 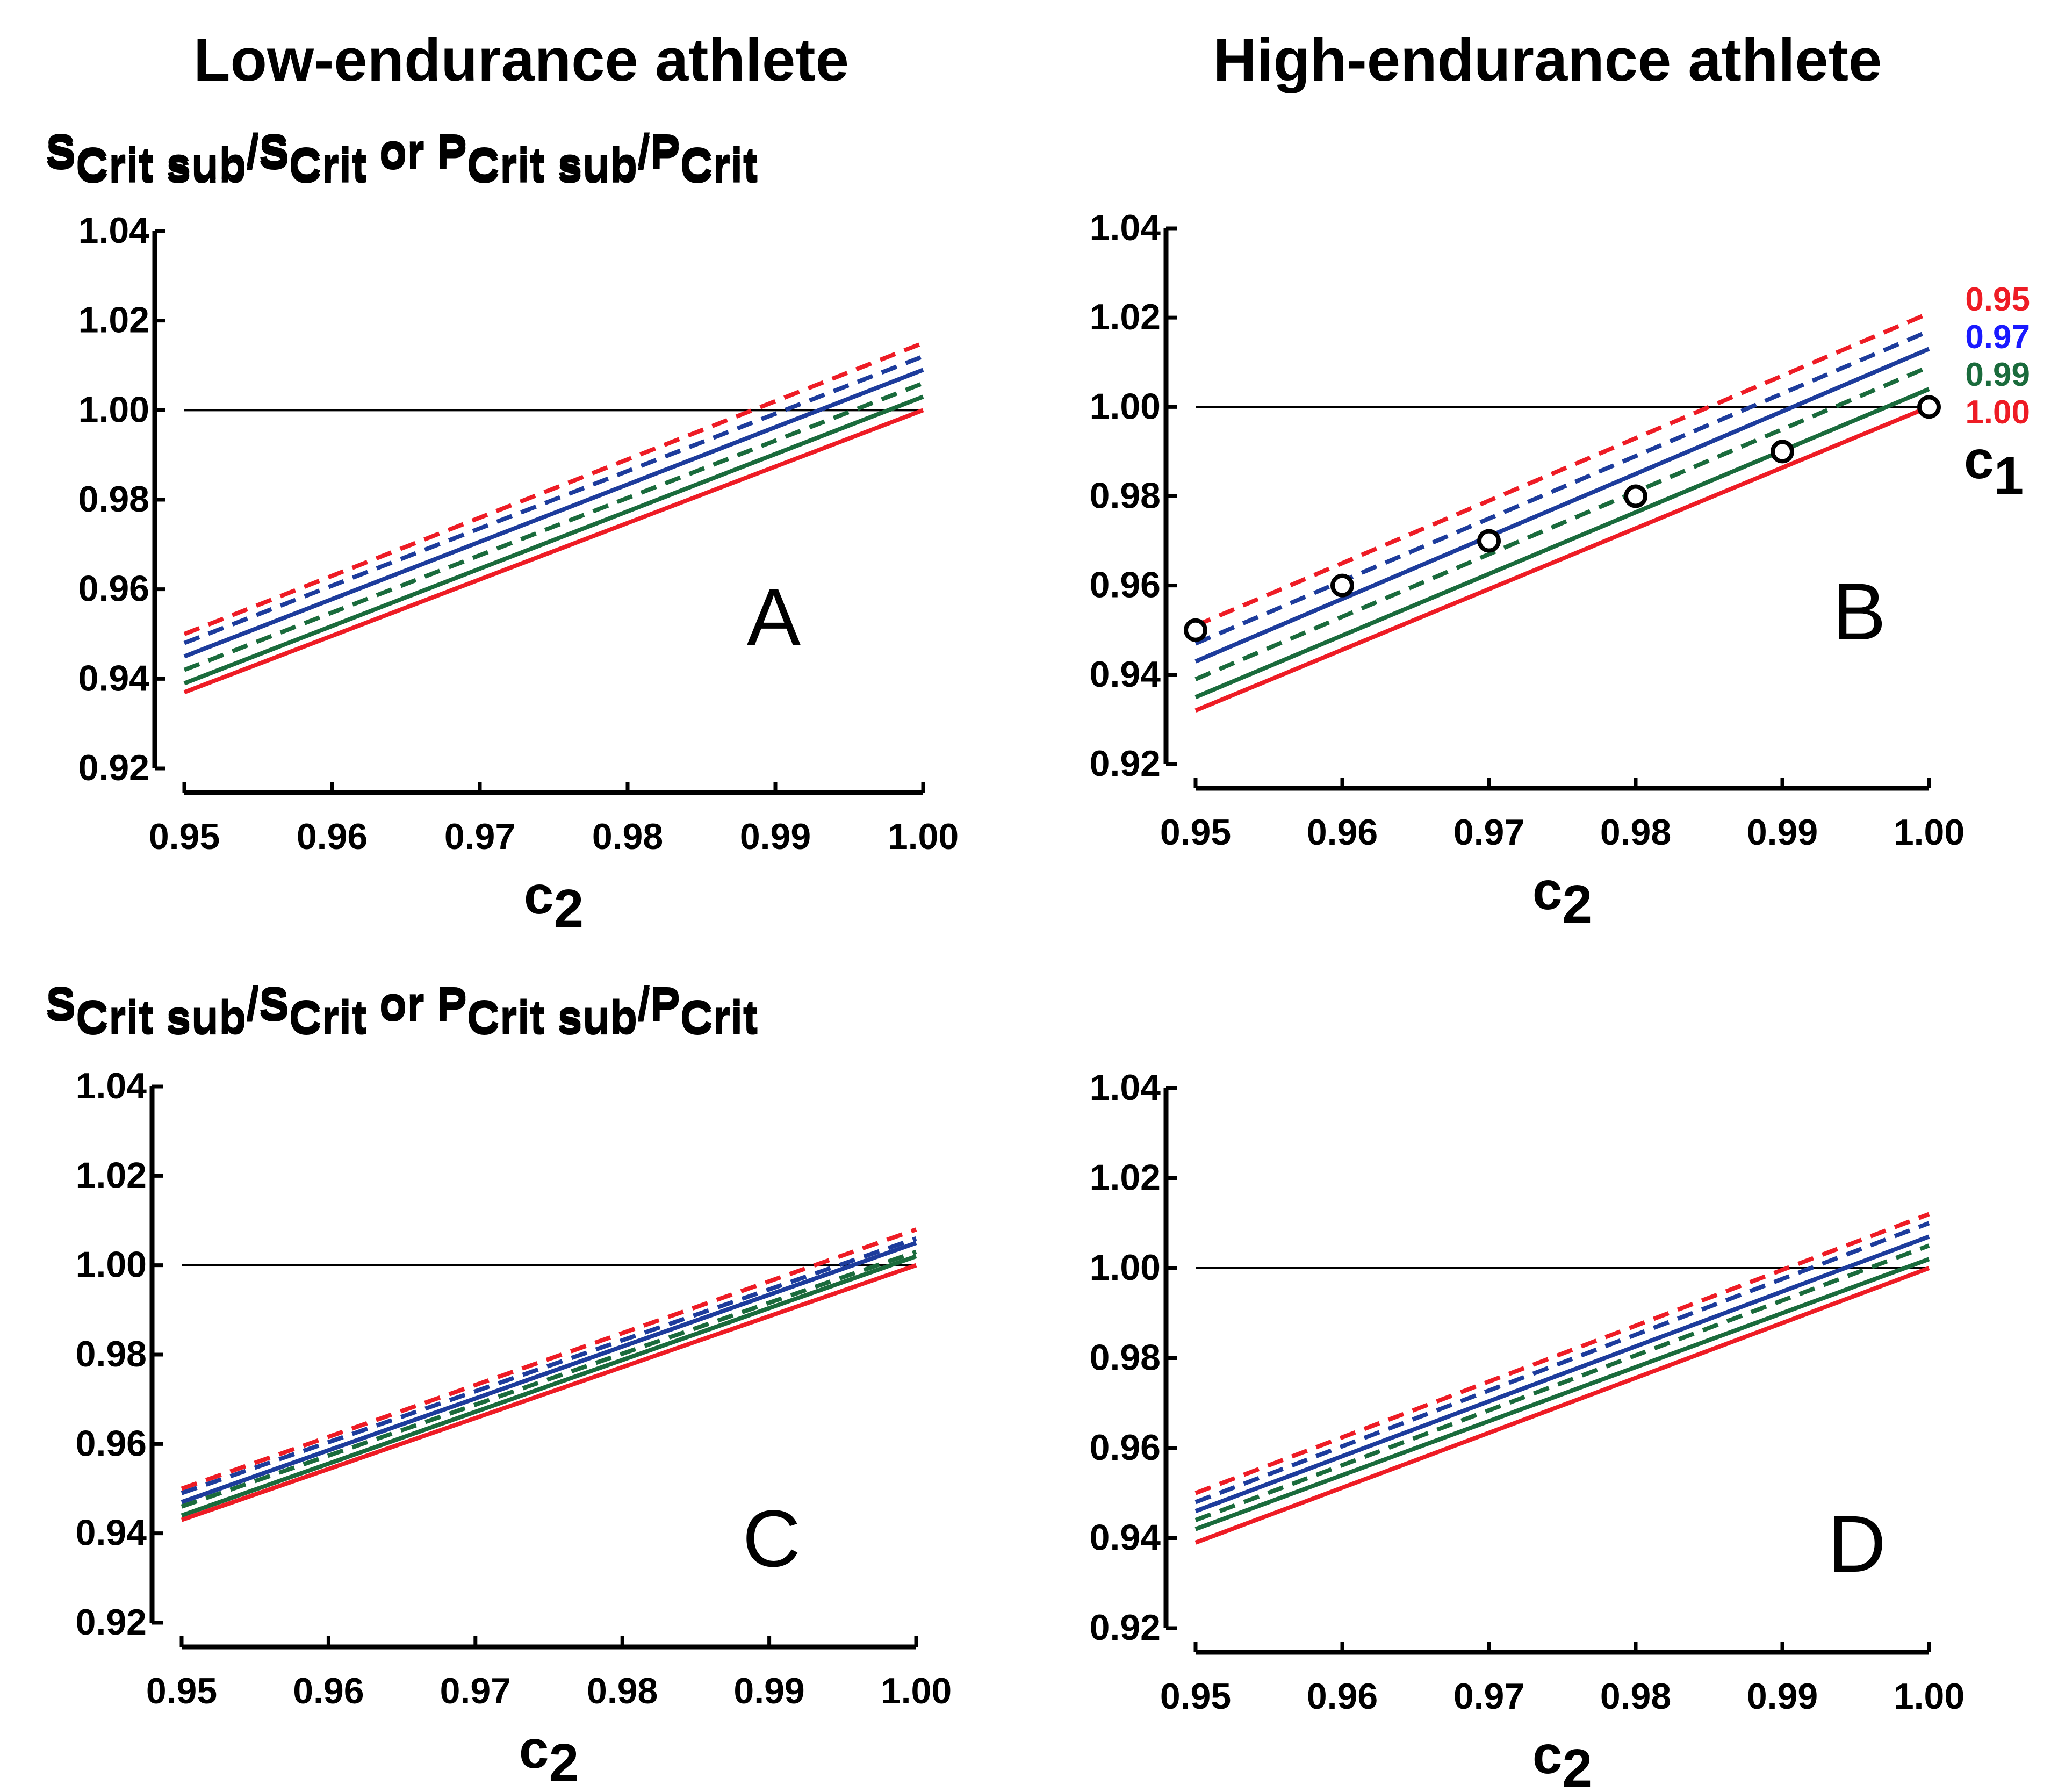 I want to click on x-tick-label: 1.00, so click(x=1929, y=1696).